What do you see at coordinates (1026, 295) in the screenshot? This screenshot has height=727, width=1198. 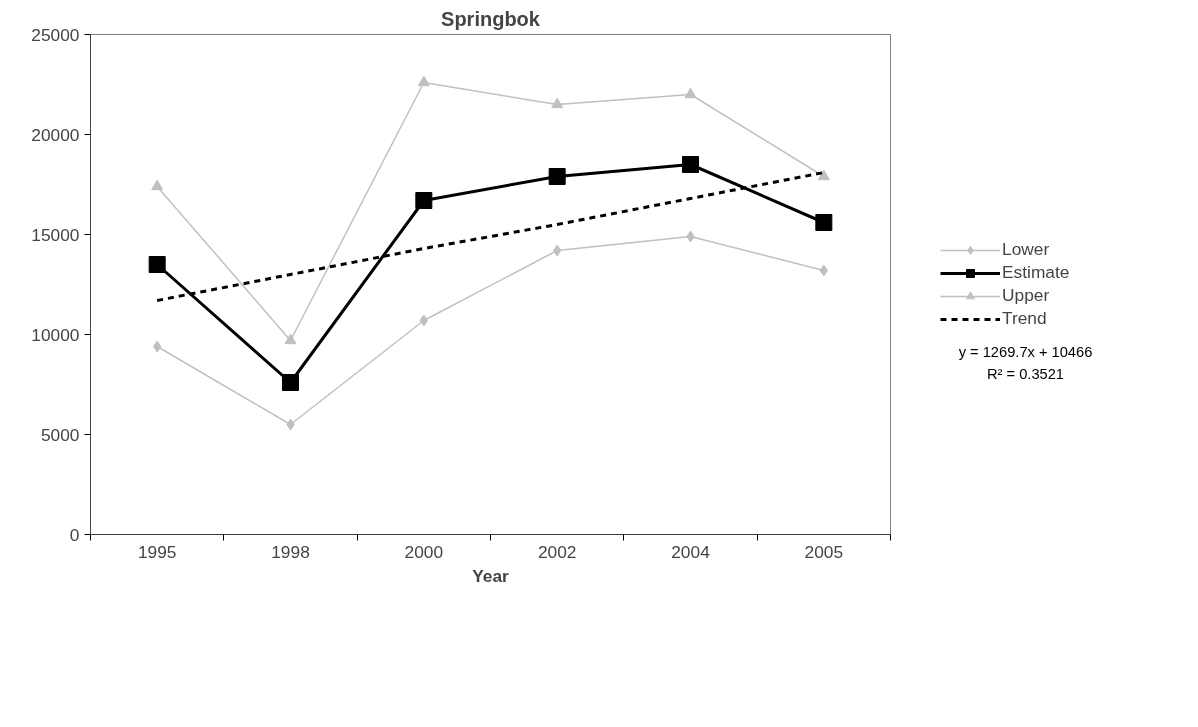 I see `legend-label: Upper` at bounding box center [1026, 295].